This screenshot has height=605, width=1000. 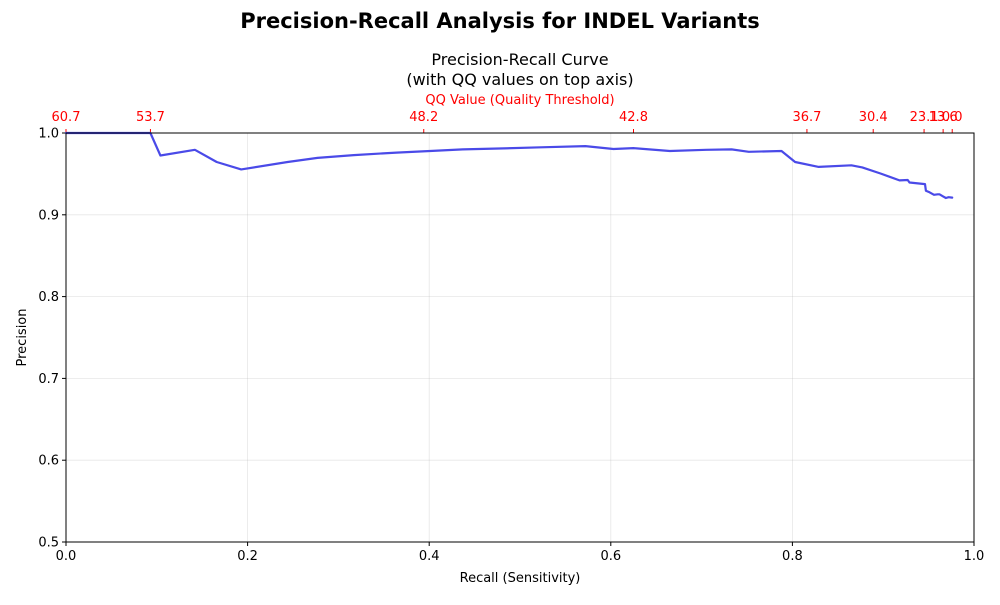 I want to click on top-qq-tick-label: 23.1, so click(x=924, y=117).